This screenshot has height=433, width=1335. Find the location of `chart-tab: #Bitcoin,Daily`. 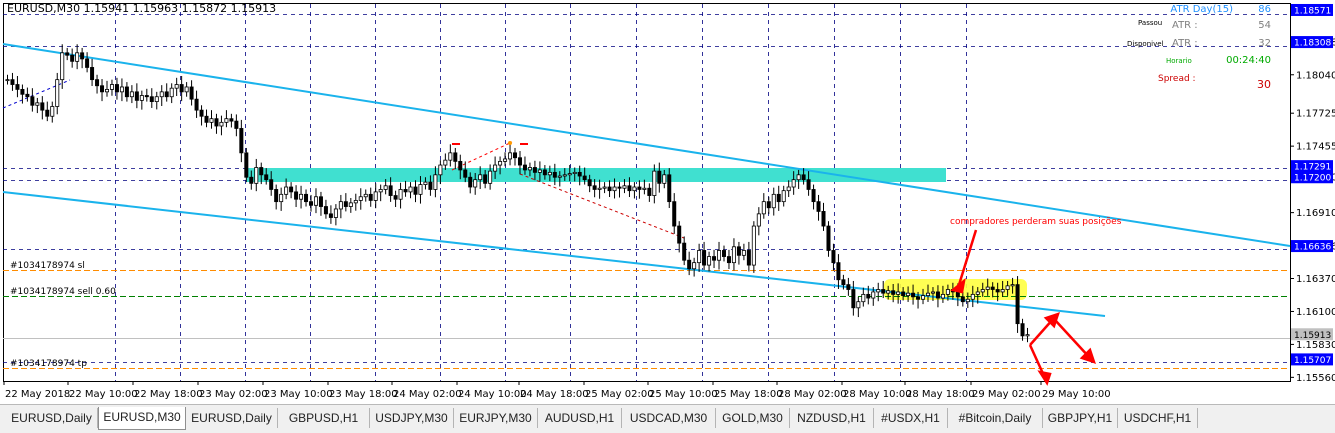

chart-tab: #Bitcoin,Daily is located at coordinates (995, 418).